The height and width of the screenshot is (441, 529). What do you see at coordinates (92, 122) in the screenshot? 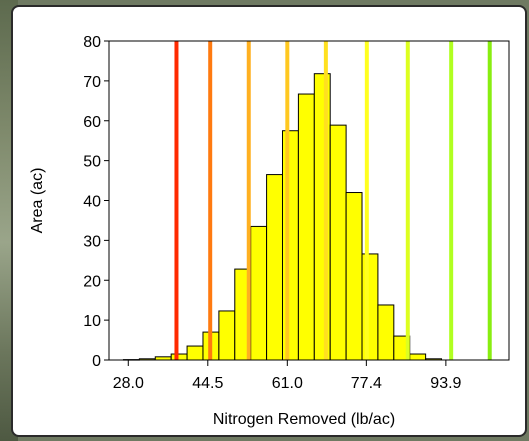
I see `y-tick-label: 60` at bounding box center [92, 122].